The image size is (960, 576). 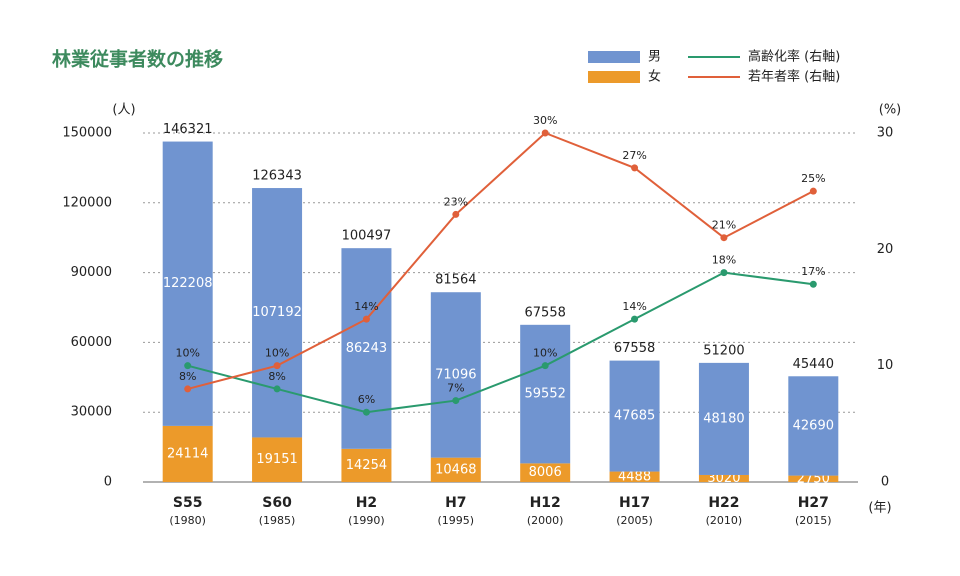 I want to click on point-label: 14%, so click(x=634, y=306).